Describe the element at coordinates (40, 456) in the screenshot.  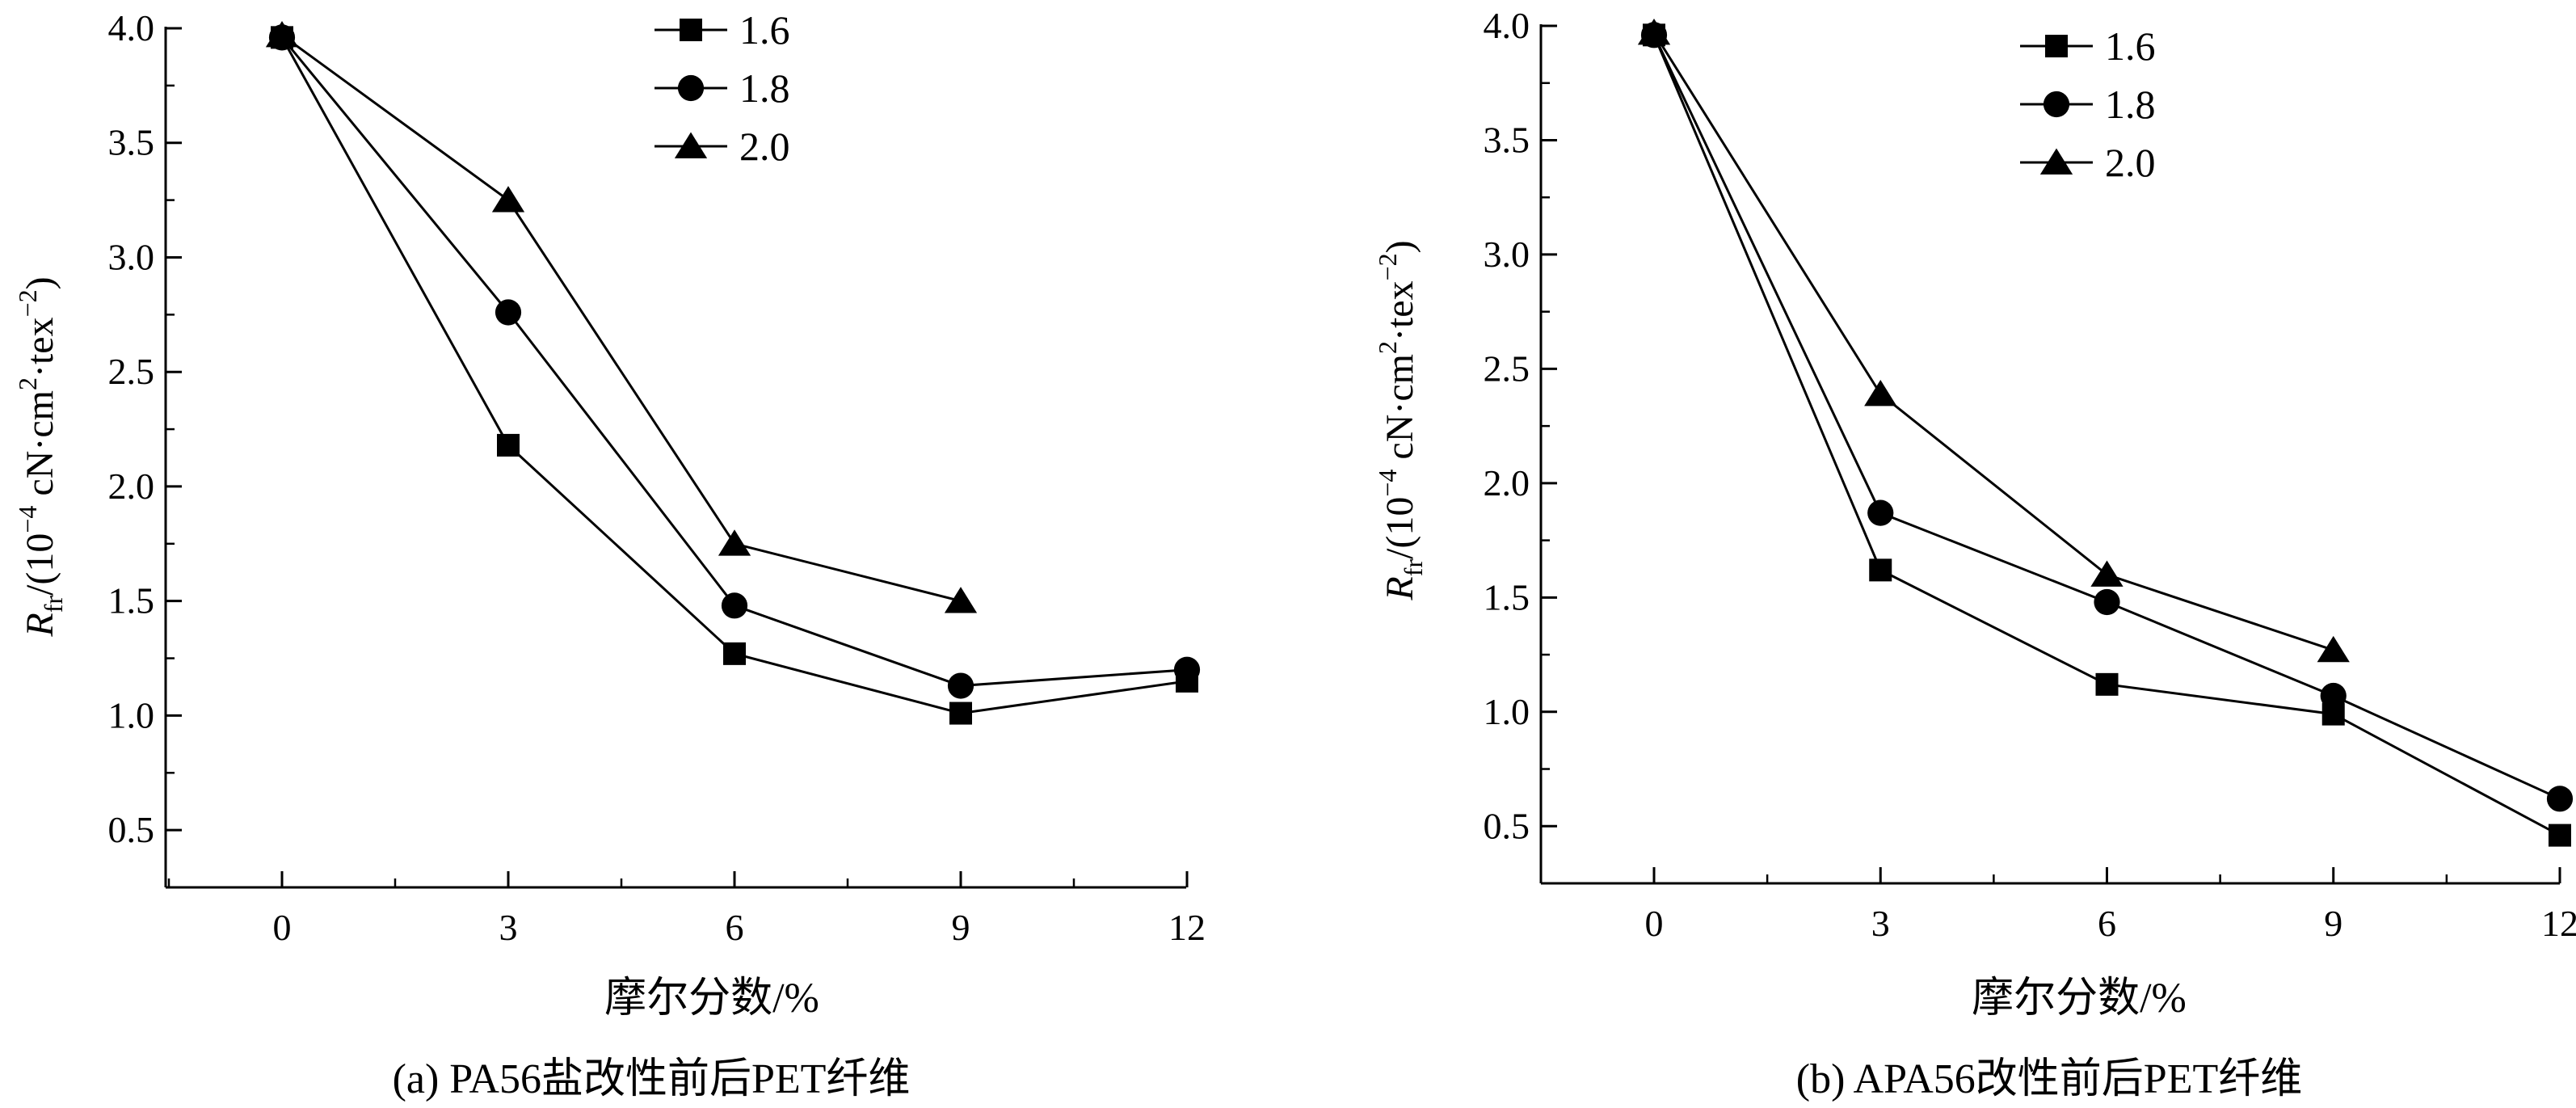
I see `y-axis-label-a: Rfr/(10−4 cN·cm2·tex−2)` at that location.